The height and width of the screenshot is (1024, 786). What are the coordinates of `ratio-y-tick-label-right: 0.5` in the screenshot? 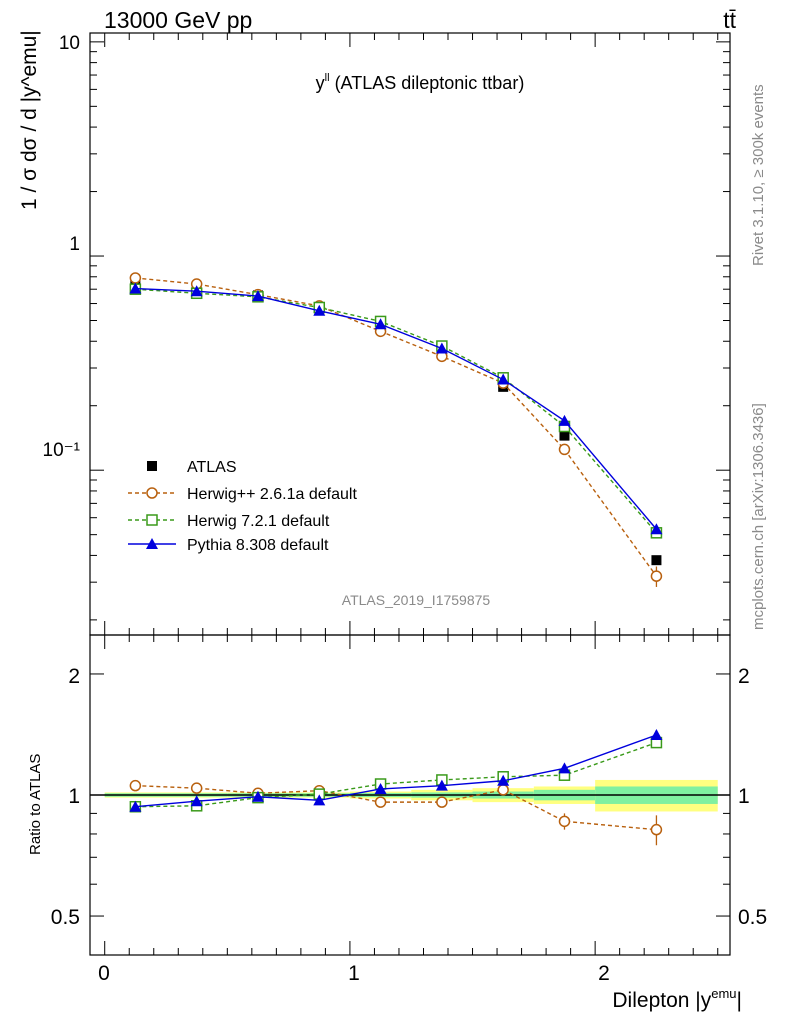 It's located at (752, 917).